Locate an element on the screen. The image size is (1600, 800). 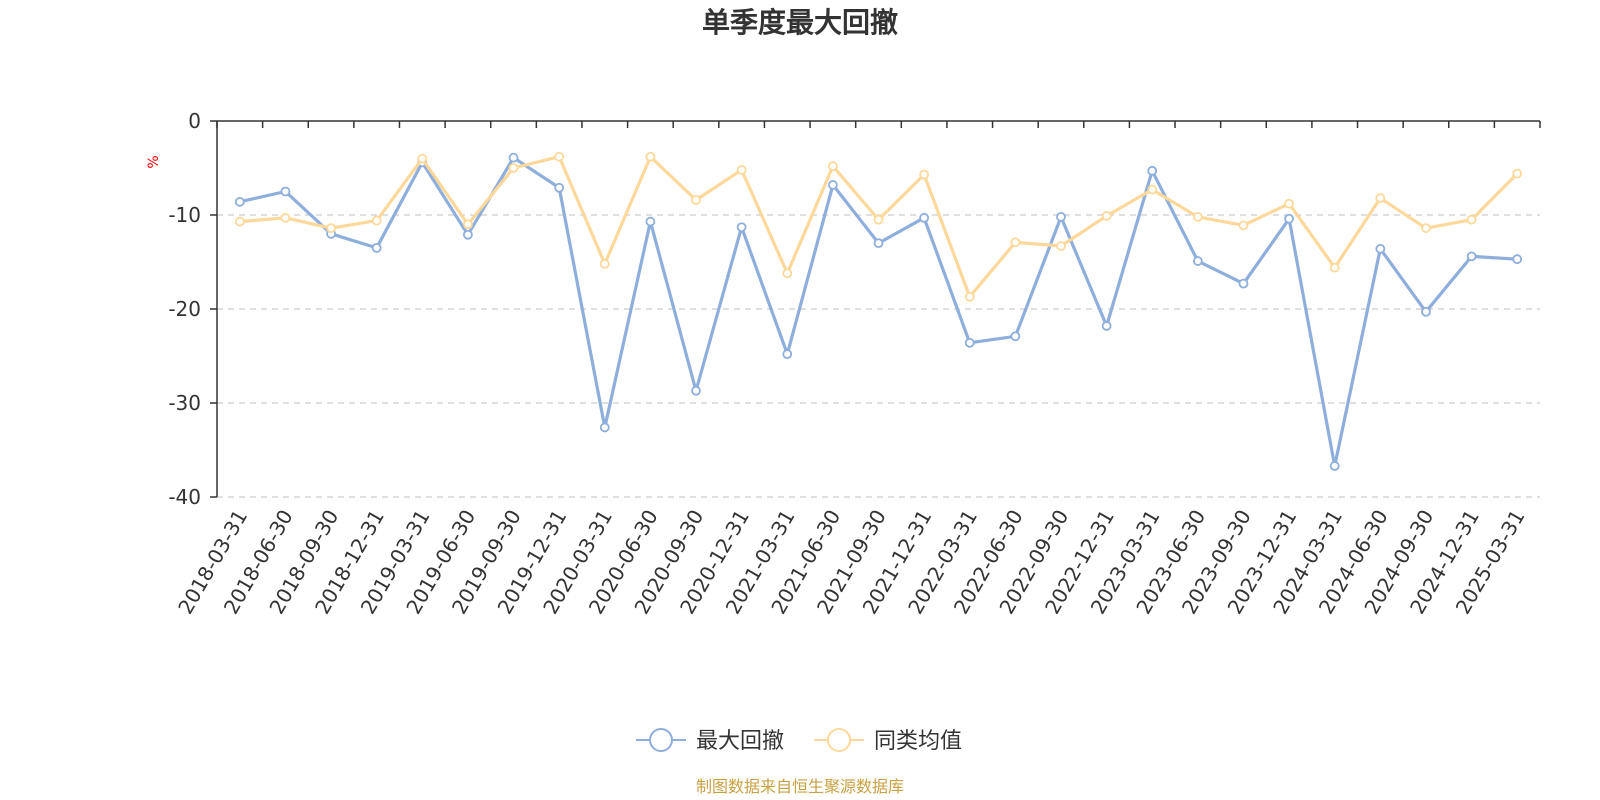
chart-title: 单季度最大回撤 is located at coordinates (800, 22).